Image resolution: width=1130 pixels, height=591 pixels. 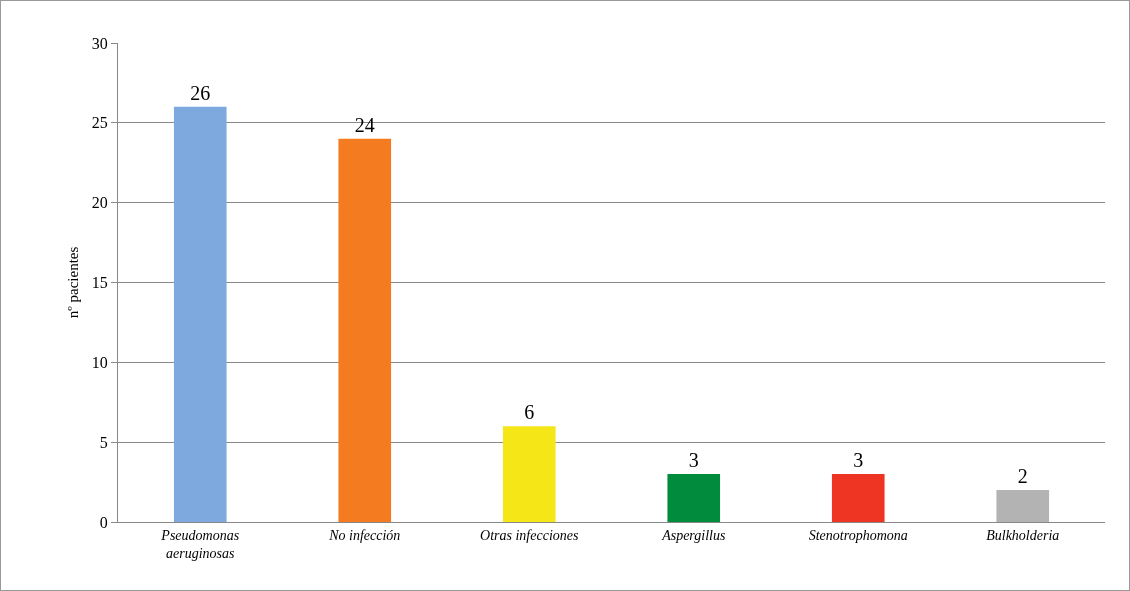 What do you see at coordinates (200, 544) in the screenshot?
I see `x-tick-label: Pseudomonas aeruginosas` at bounding box center [200, 544].